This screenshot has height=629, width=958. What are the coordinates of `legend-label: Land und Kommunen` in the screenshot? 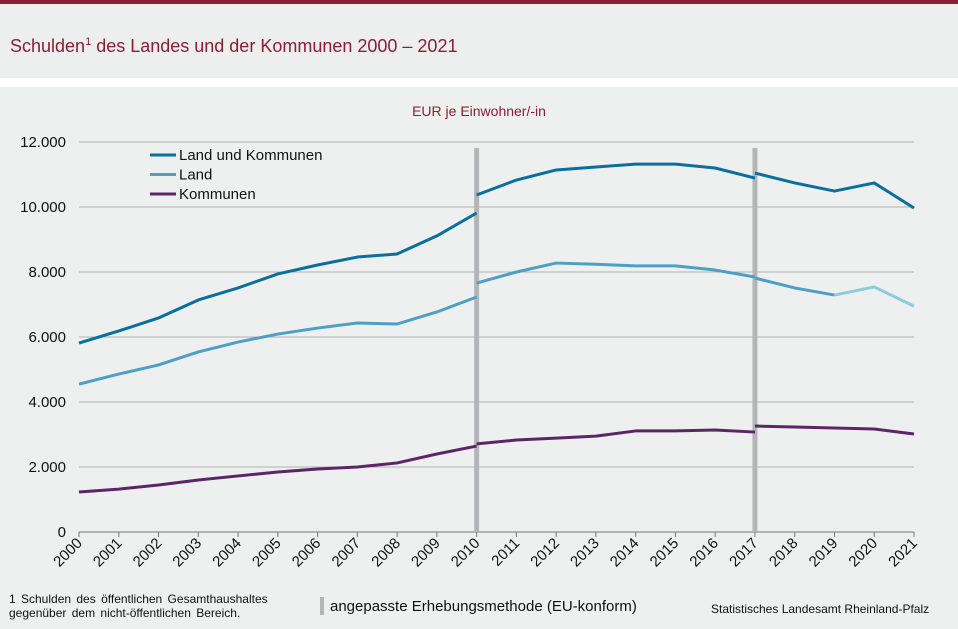 It's located at (250, 155).